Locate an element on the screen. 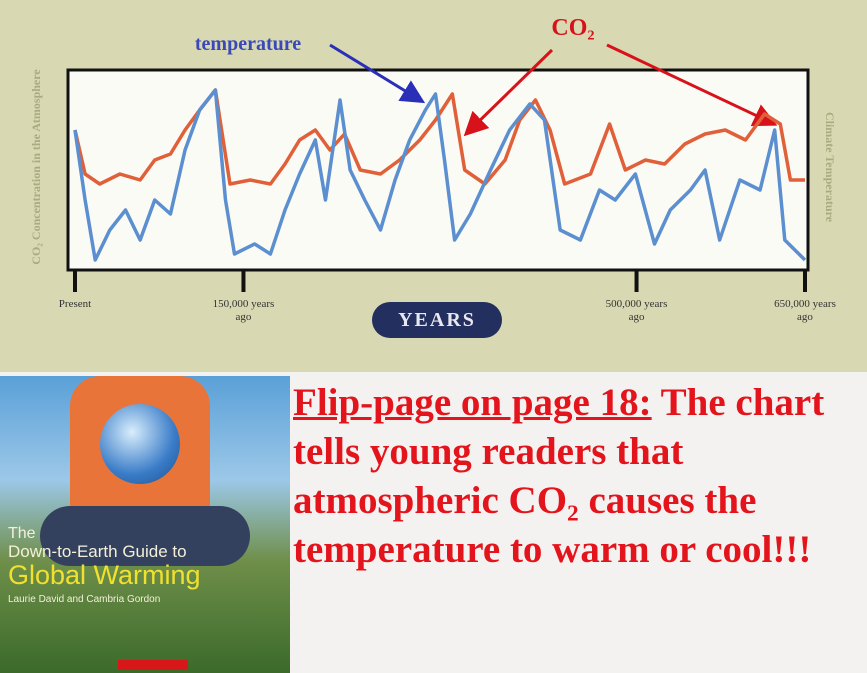  annotation: CO₂ is located at coordinates (572, 28).